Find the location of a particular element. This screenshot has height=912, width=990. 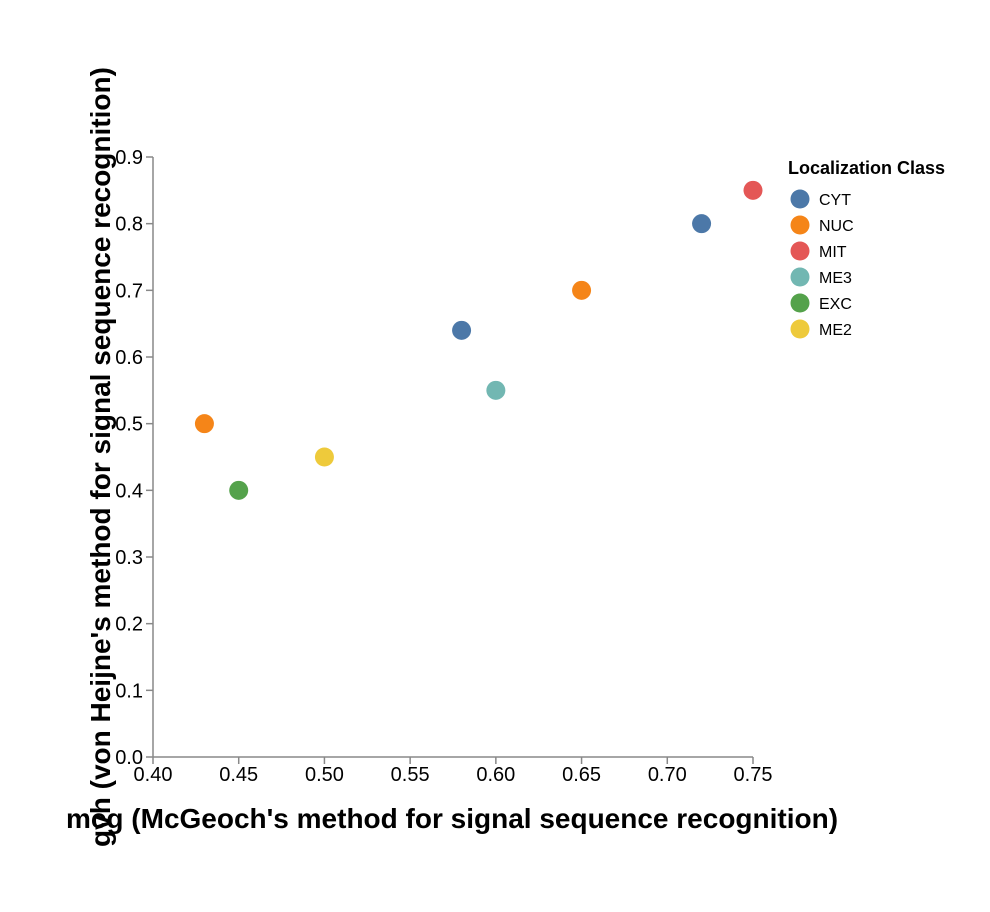

y-tick-label: 0.5 is located at coordinates (129, 425).